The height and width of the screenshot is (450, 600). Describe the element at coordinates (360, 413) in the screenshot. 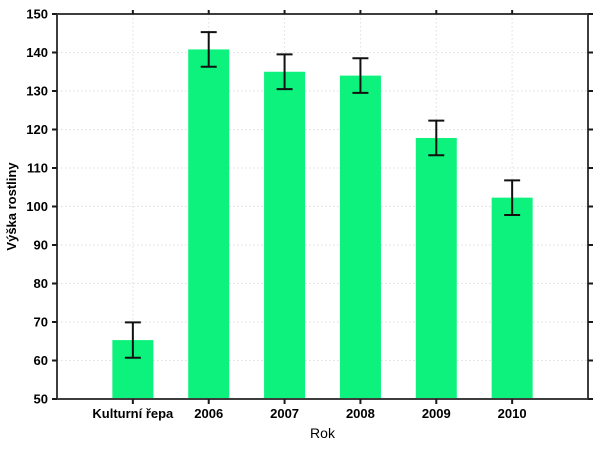

I see `x-tick-label: 2008` at that location.